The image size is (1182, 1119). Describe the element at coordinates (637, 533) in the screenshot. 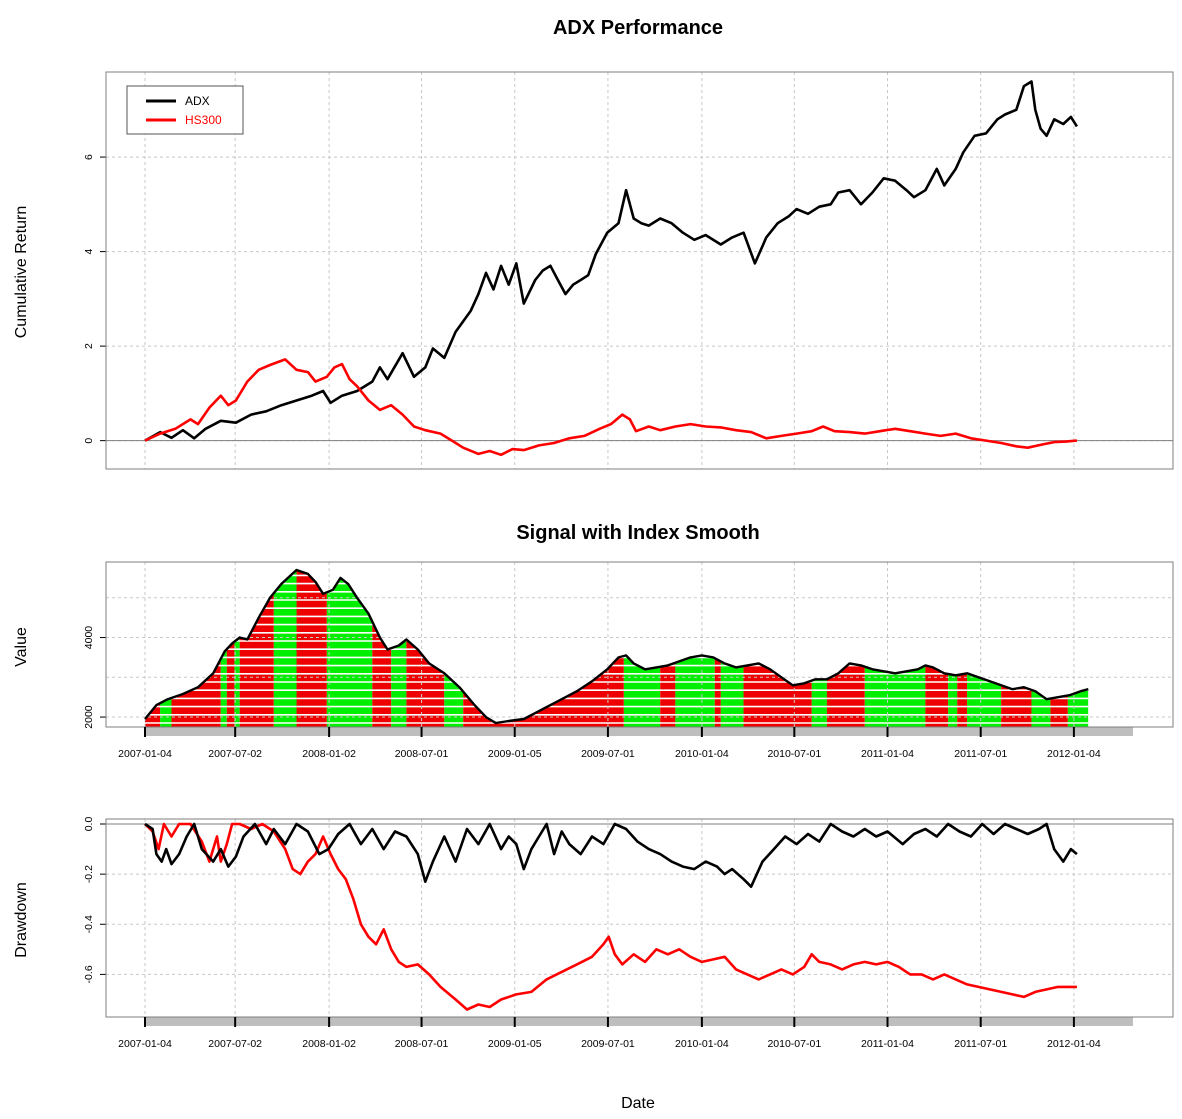

I see `chart-title-signal: Signal with Index Smooth` at that location.